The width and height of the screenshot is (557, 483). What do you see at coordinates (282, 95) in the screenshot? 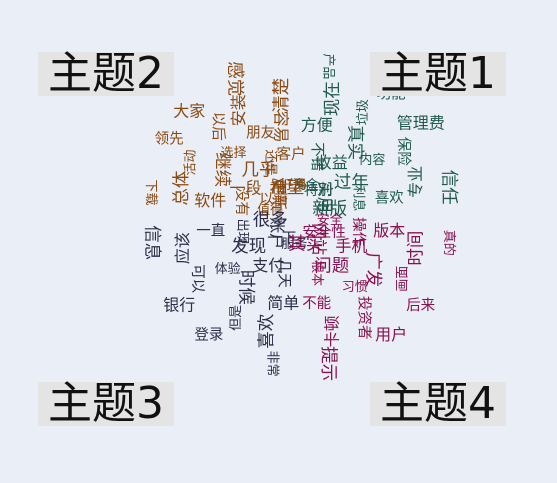
I see `word-topic2: 清楚` at bounding box center [282, 95].